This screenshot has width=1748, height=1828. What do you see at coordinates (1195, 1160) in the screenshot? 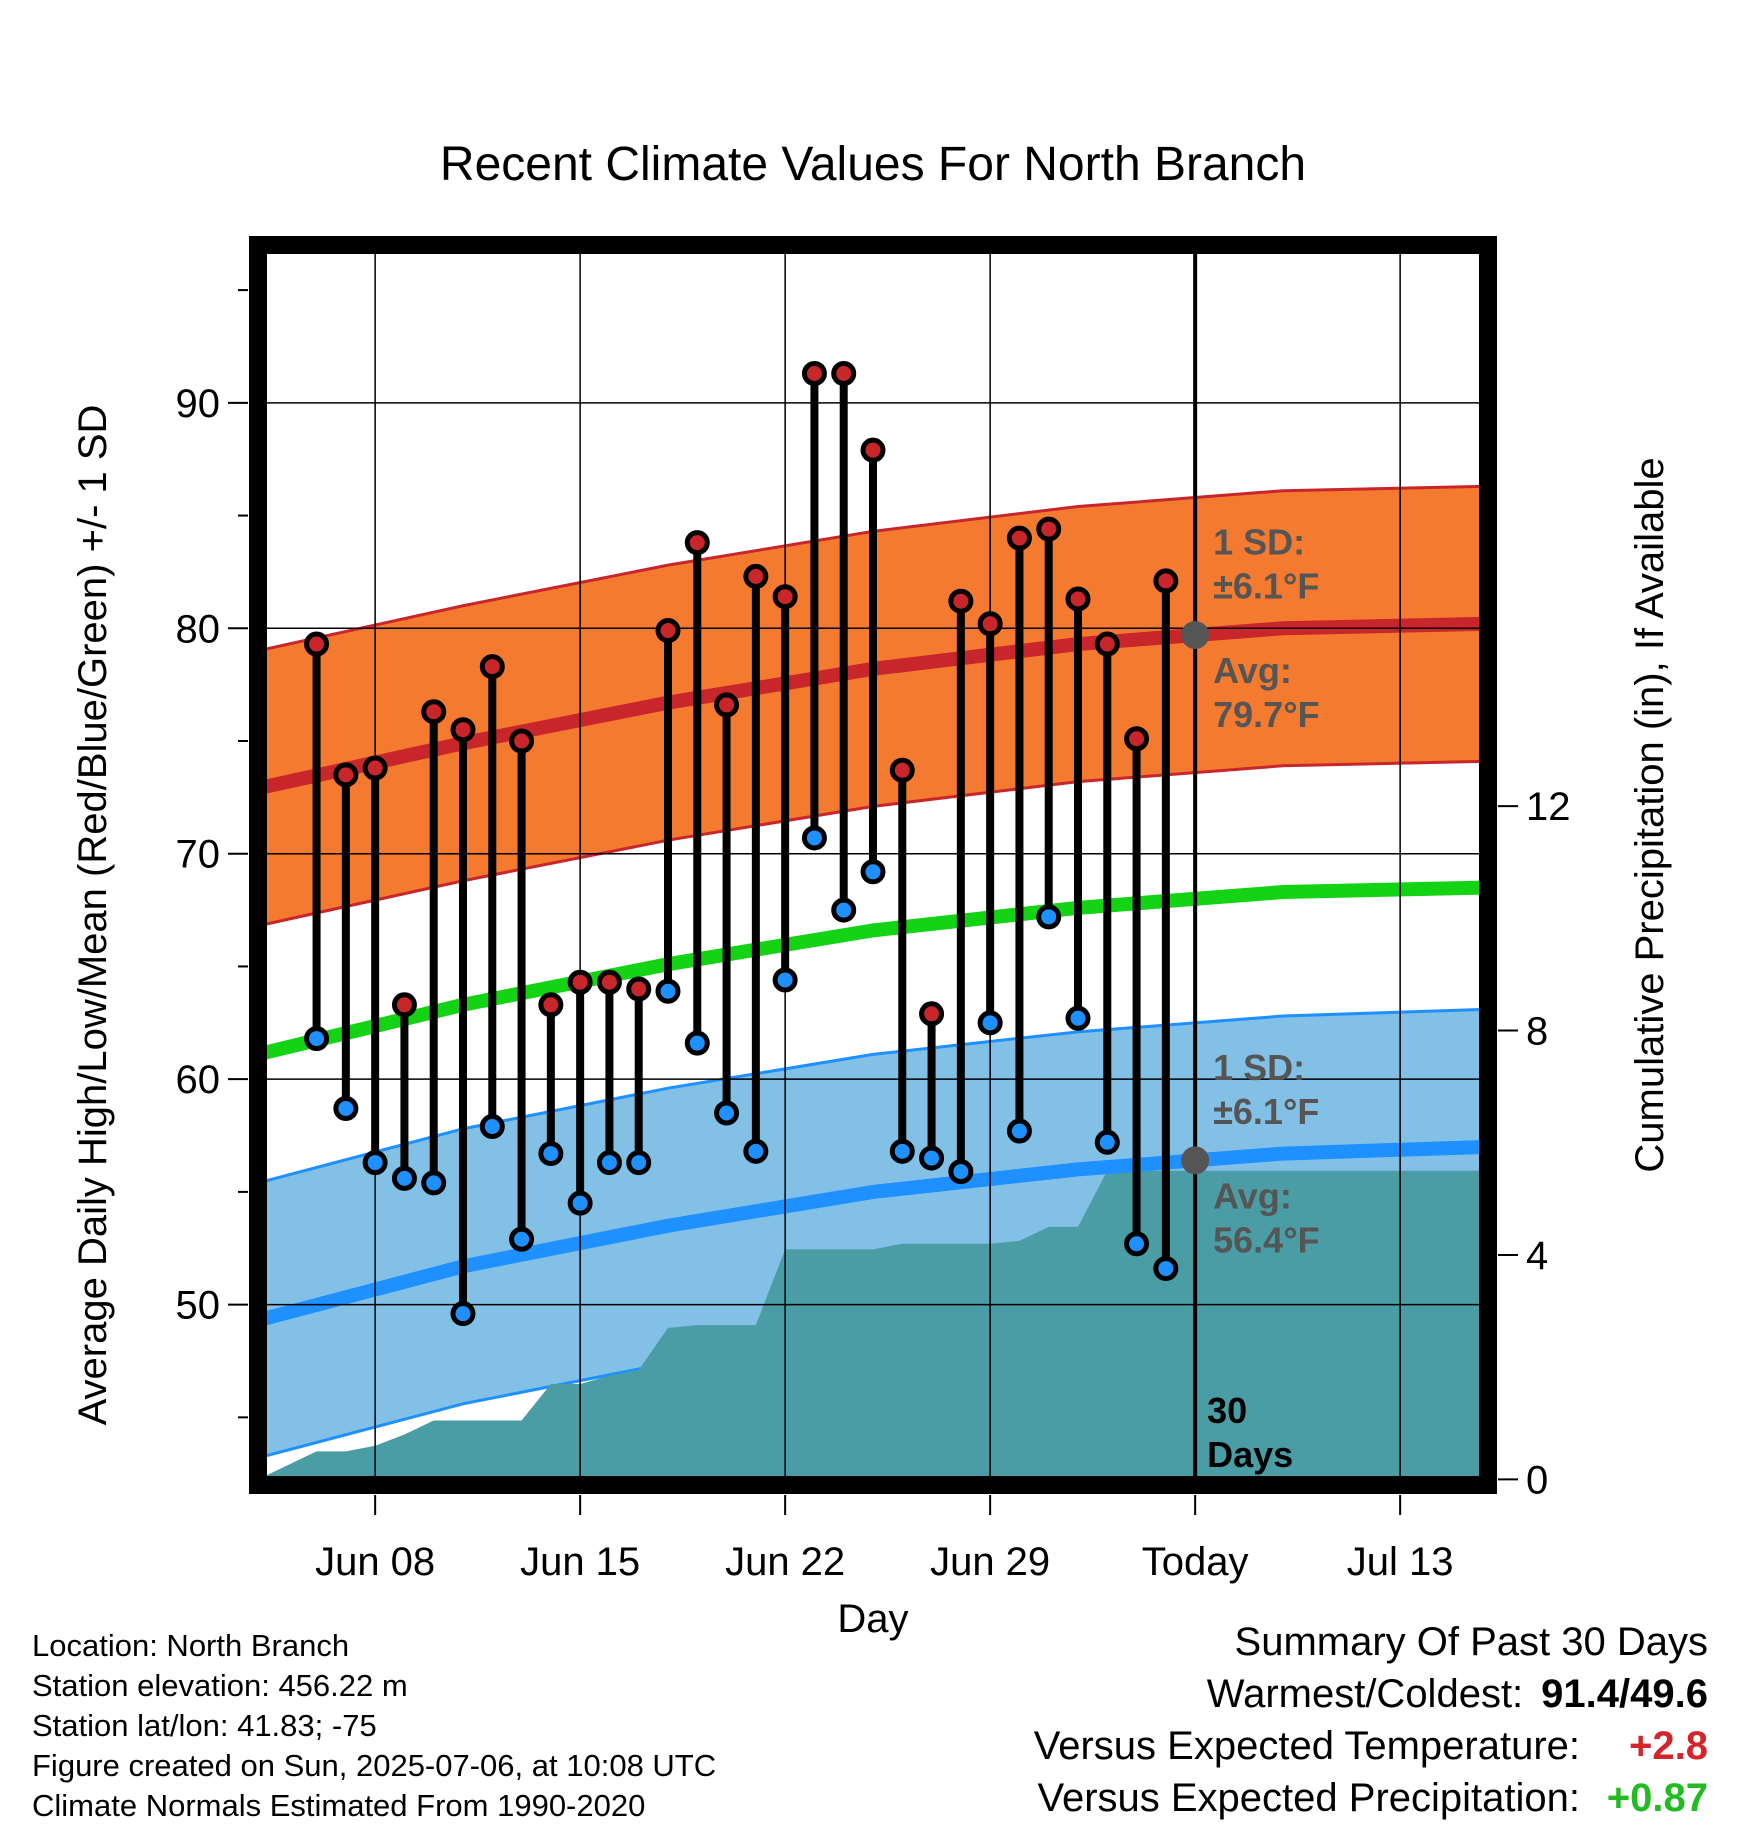
I see `today-low-avg-dot` at bounding box center [1195, 1160].